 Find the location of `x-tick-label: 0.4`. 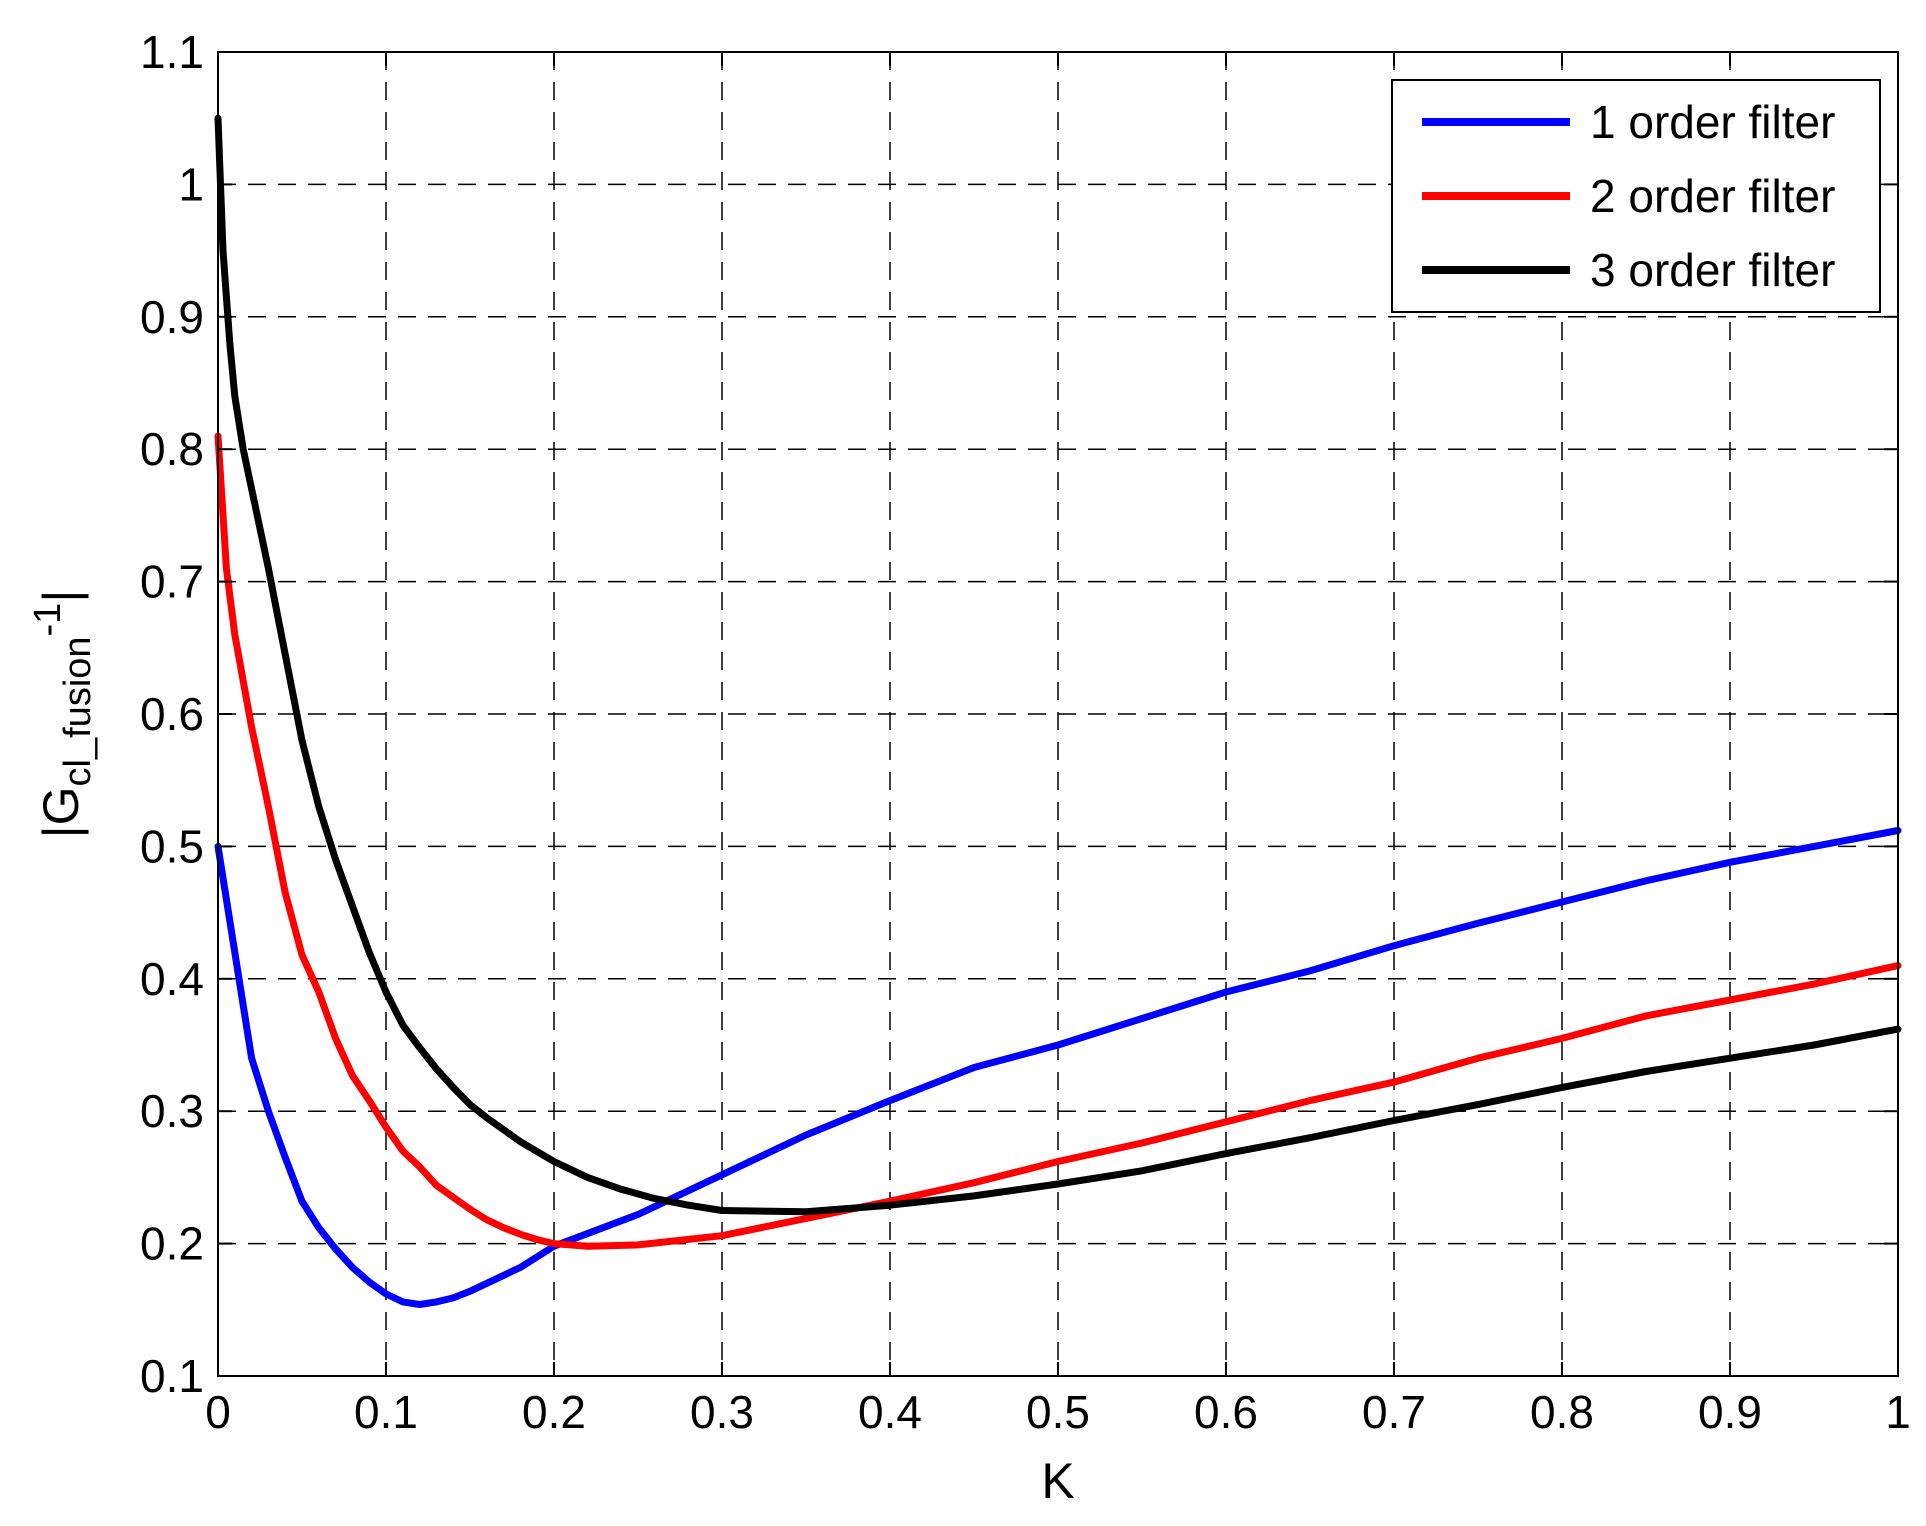

x-tick-label: 0.4 is located at coordinates (890, 1412).